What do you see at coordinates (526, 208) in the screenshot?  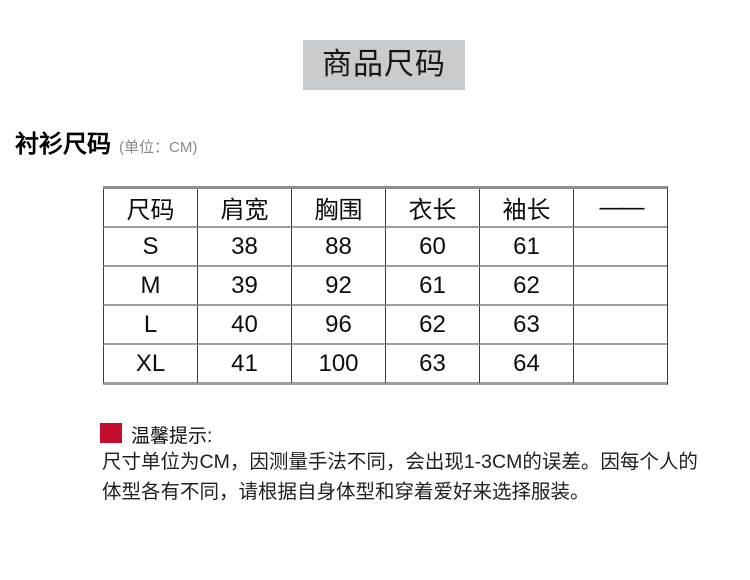 I see `column-header-sleeve: 袖长` at bounding box center [526, 208].